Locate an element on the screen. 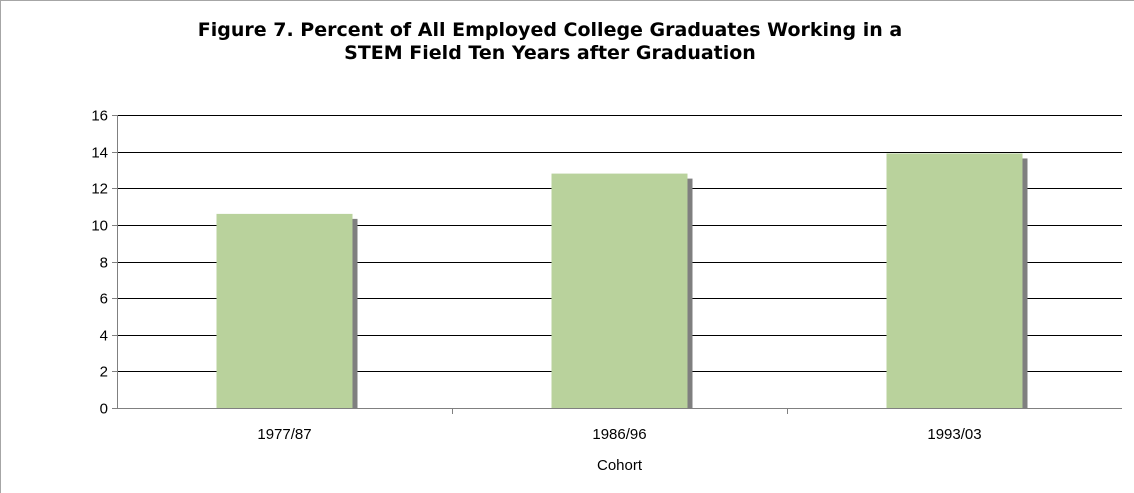 This screenshot has width=1134, height=493. y-tick-label: 2 is located at coordinates (104, 372).